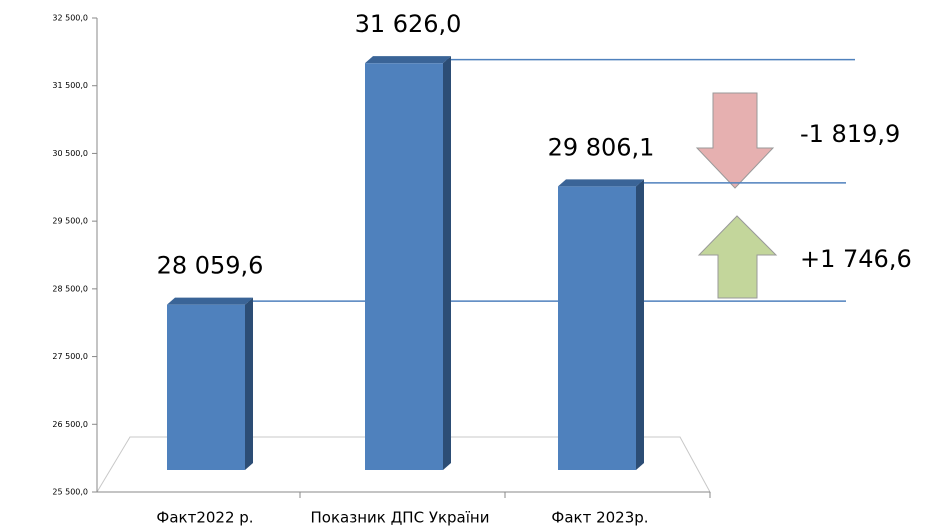 This screenshot has width=926, height=531. What do you see at coordinates (737, 257) in the screenshot?
I see `up-arrow` at bounding box center [737, 257].